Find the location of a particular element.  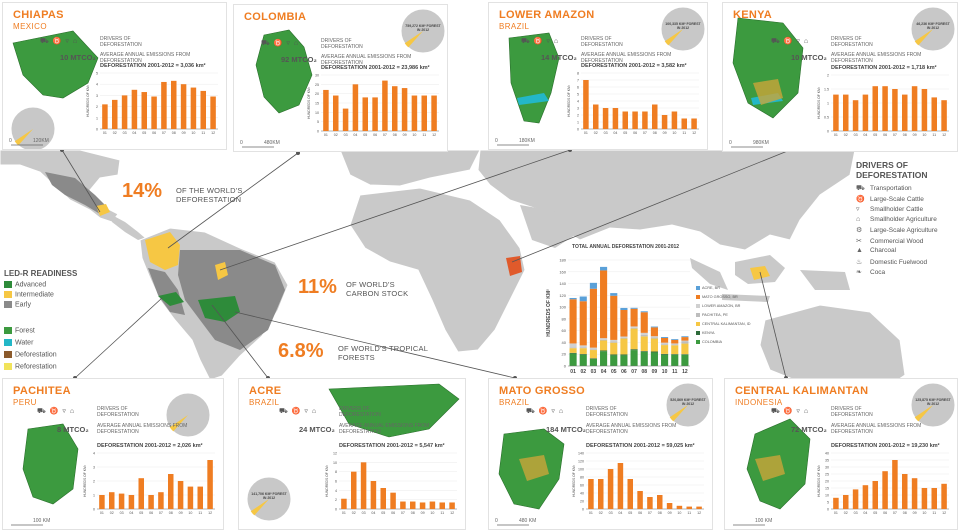

acre-highlight is located at coordinates (171, 299).